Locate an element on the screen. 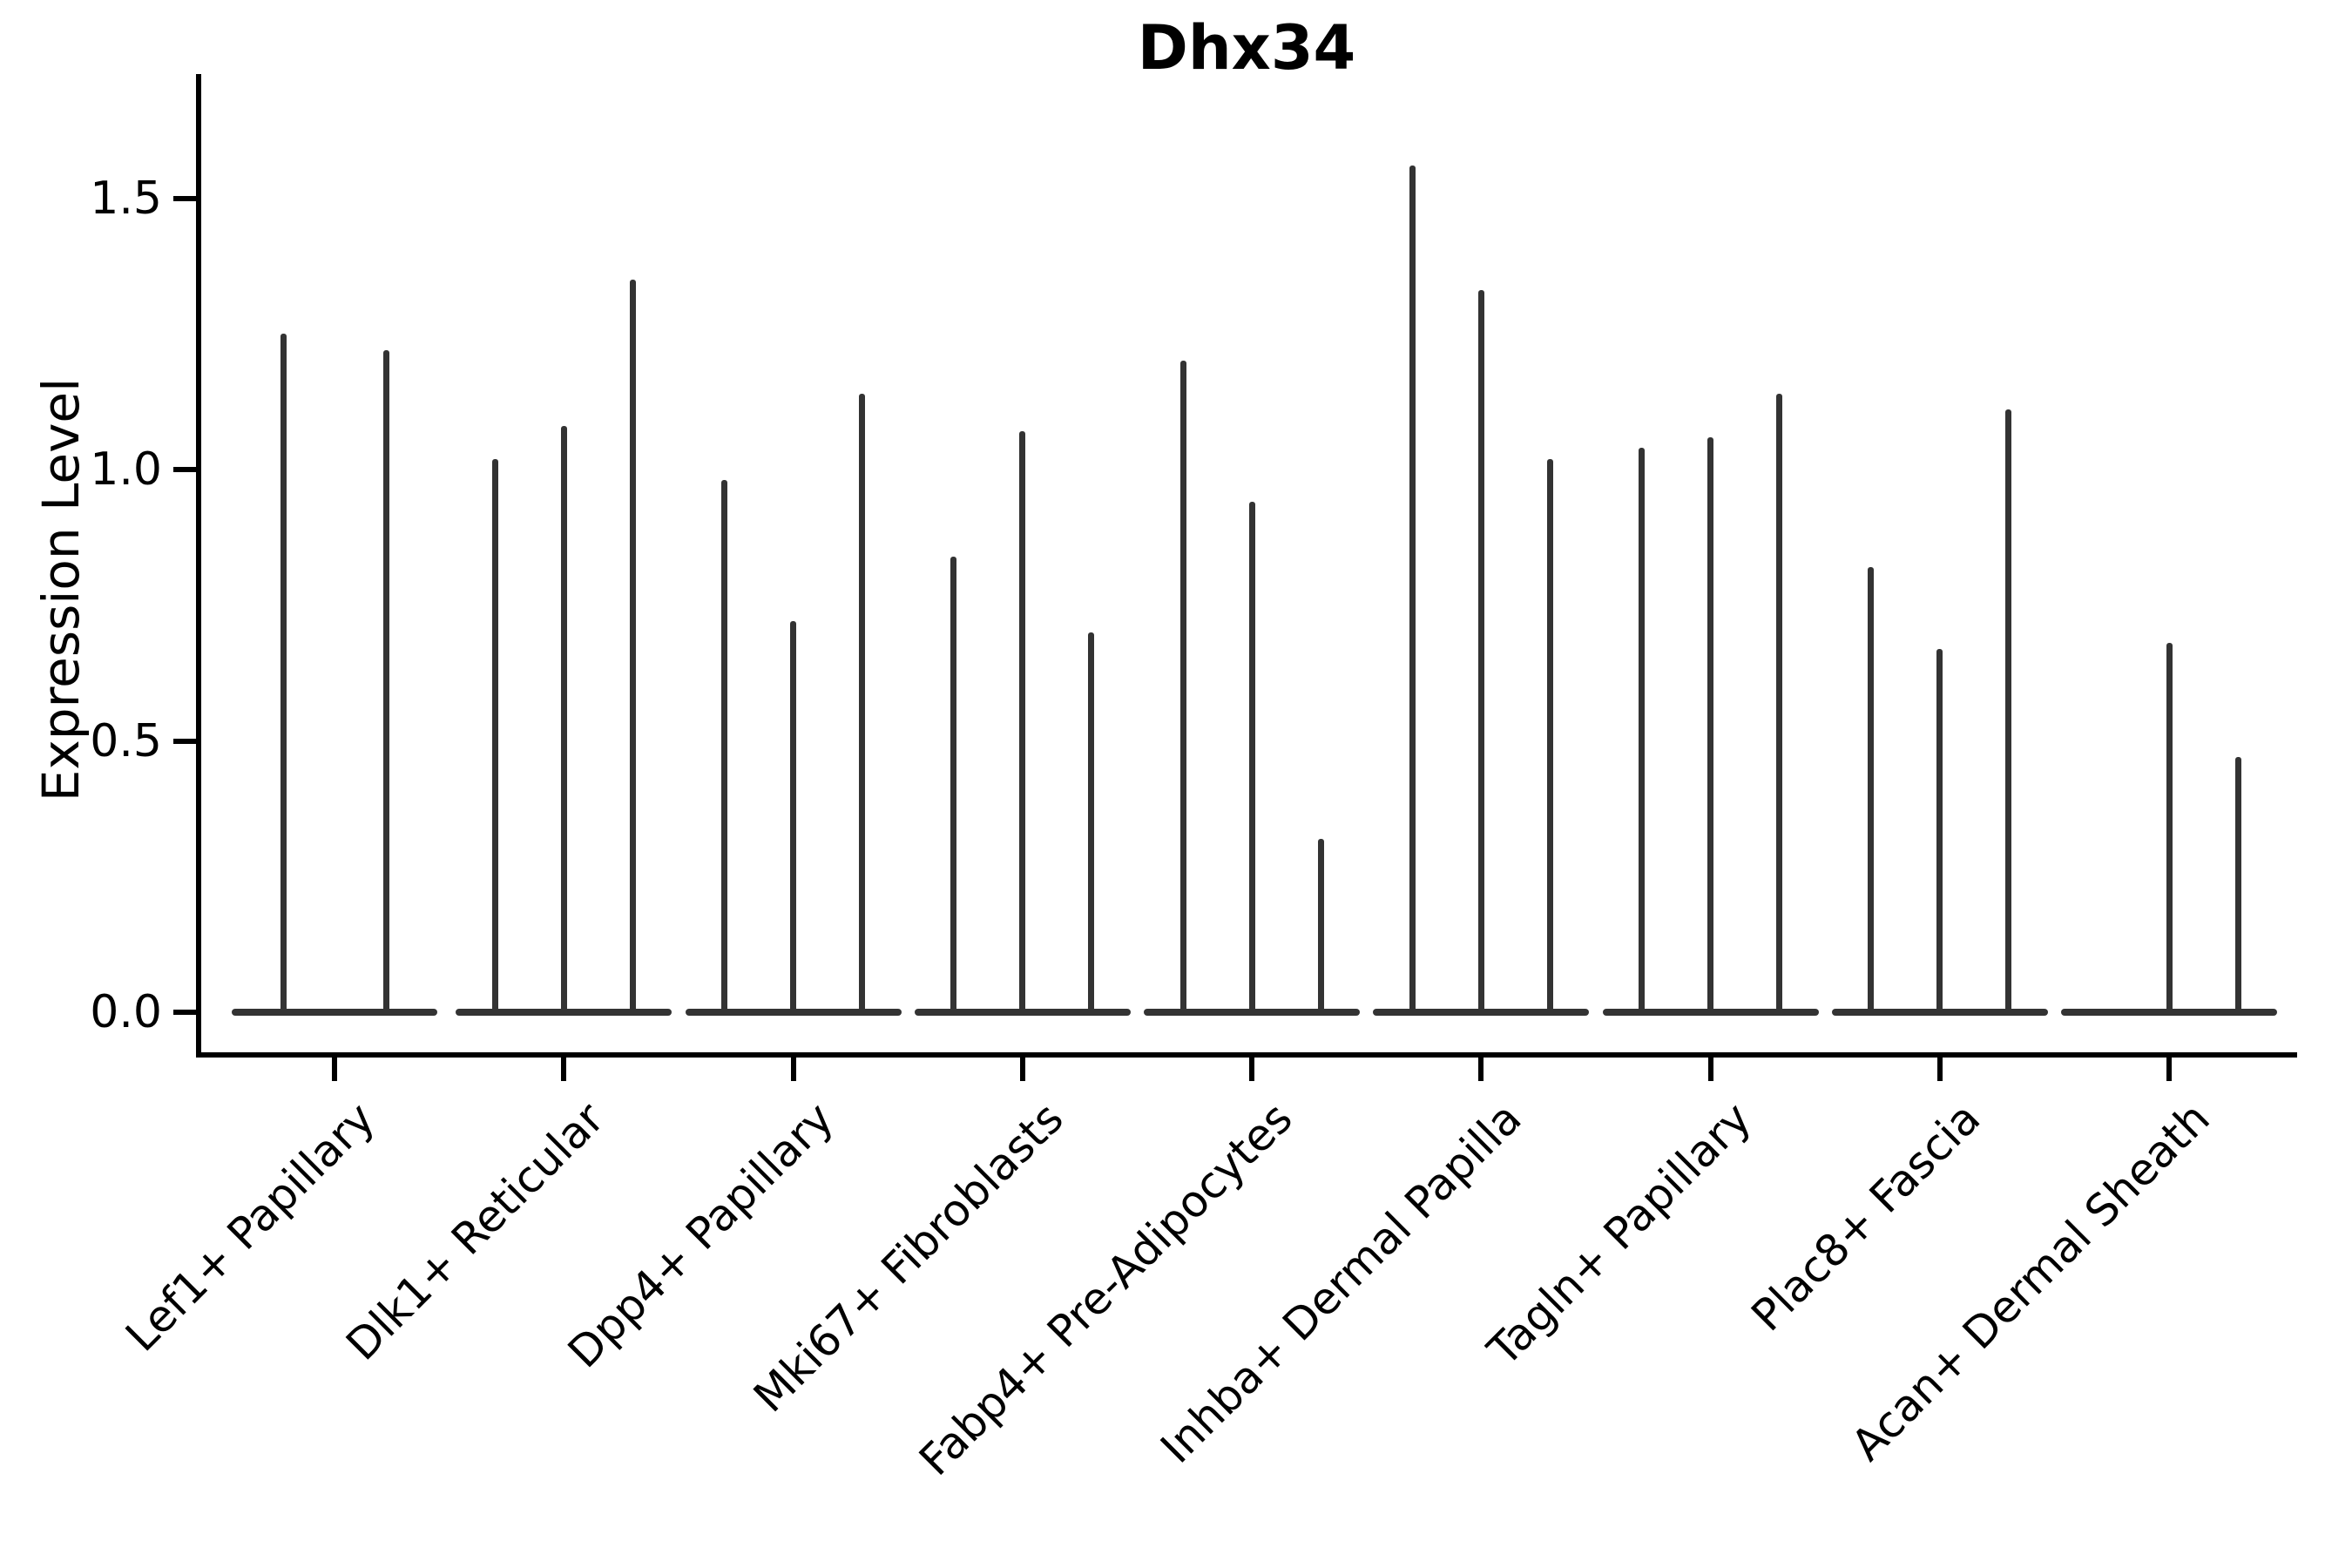  x-tick-label: Plac8+ Fascia is located at coordinates (1865, 1217).